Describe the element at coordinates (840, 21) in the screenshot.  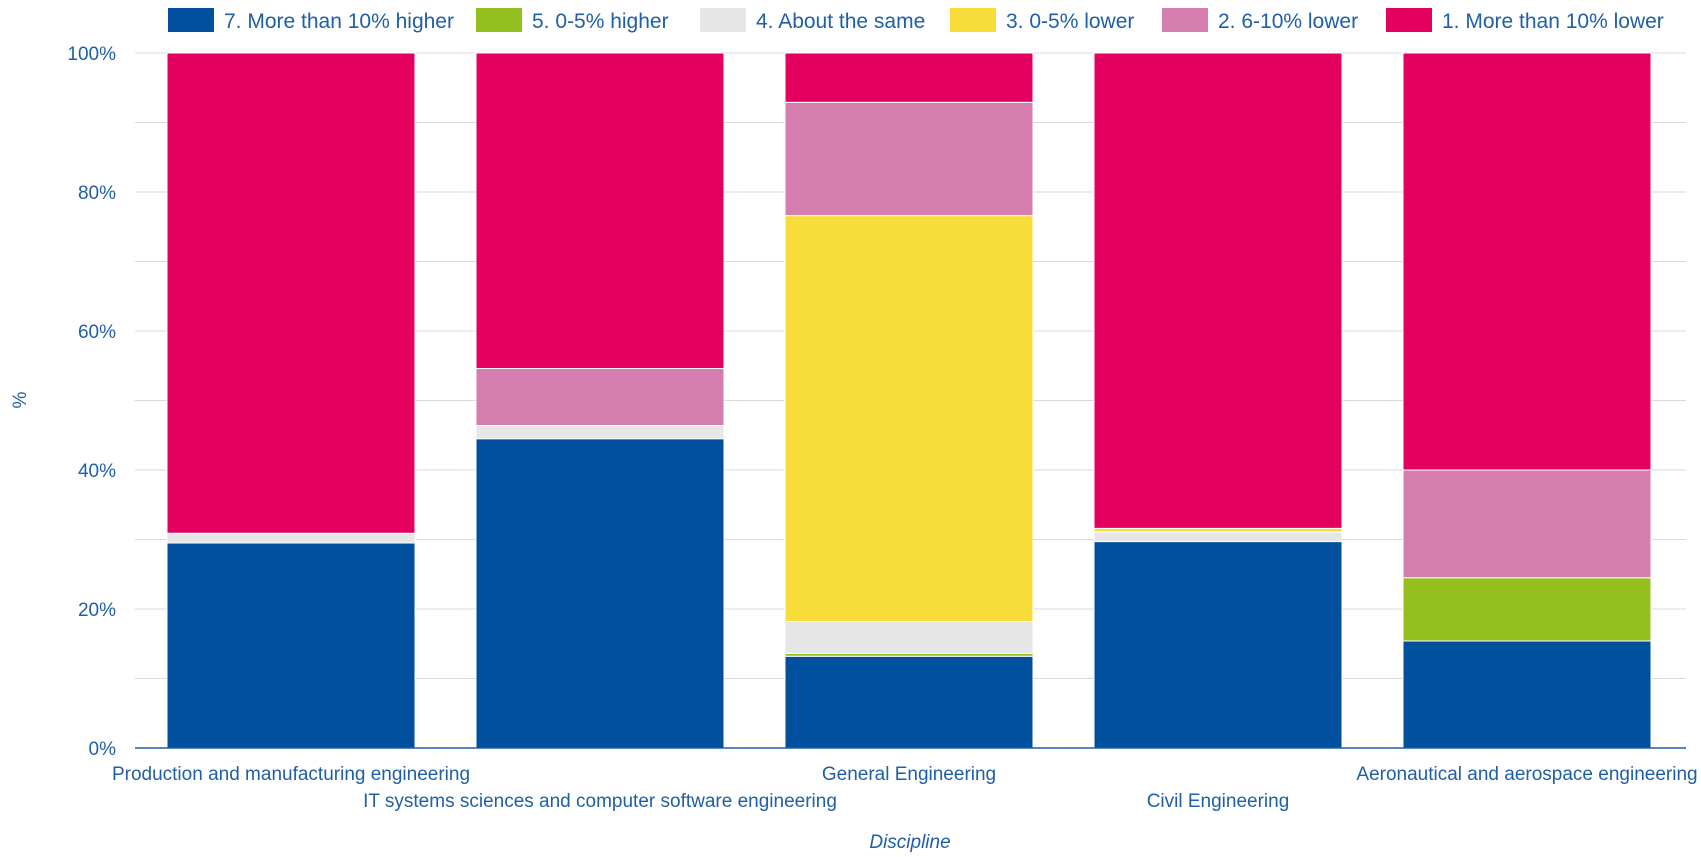
I see `legend-label: 4. About the same` at that location.